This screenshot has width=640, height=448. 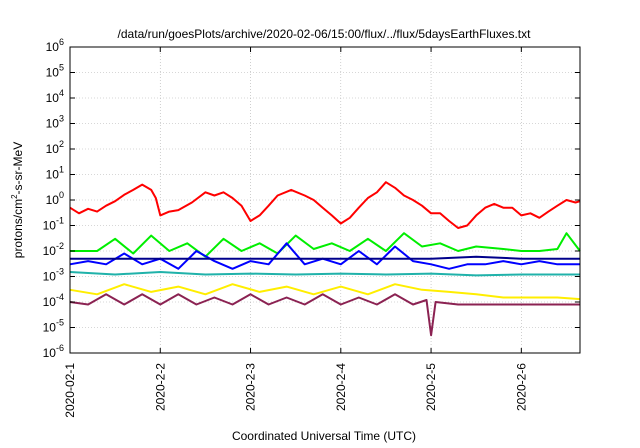 What do you see at coordinates (60, 323) in the screenshot?
I see `y-tick-exp: -5` at bounding box center [60, 323].